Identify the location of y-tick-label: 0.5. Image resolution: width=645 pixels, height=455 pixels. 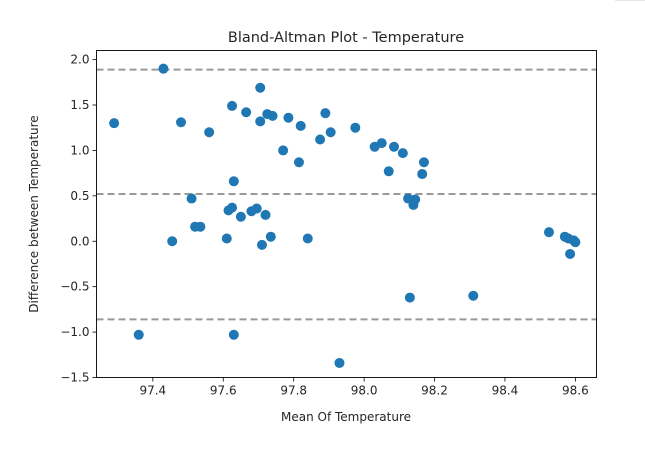
(79, 196).